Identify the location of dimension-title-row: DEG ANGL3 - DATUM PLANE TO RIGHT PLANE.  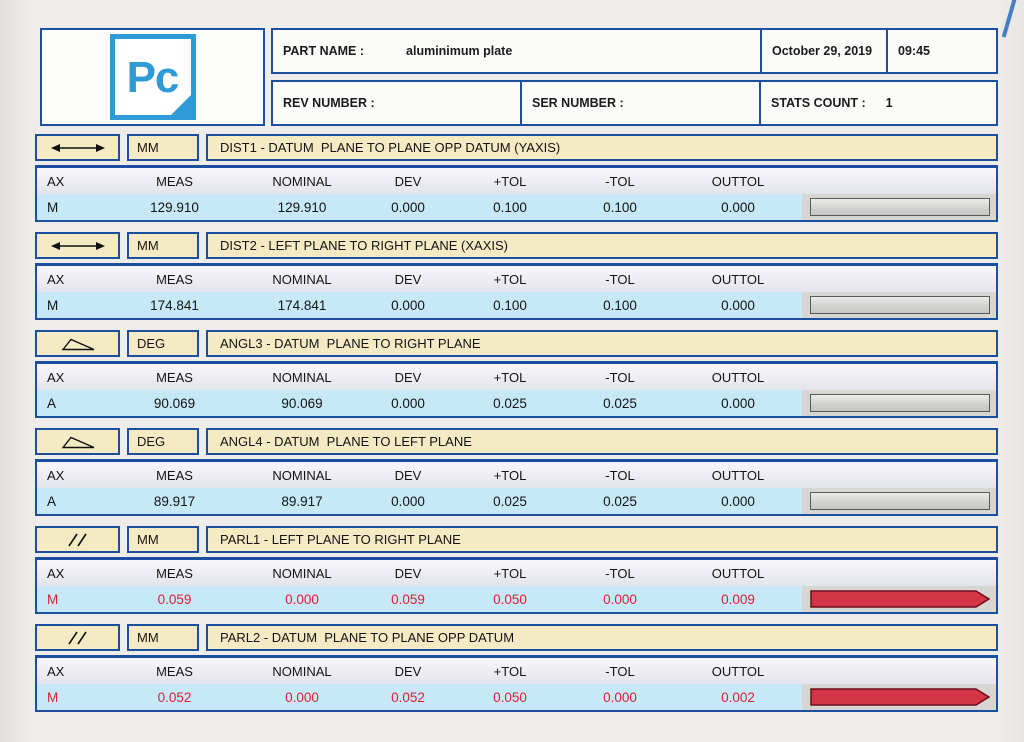
(516, 343).